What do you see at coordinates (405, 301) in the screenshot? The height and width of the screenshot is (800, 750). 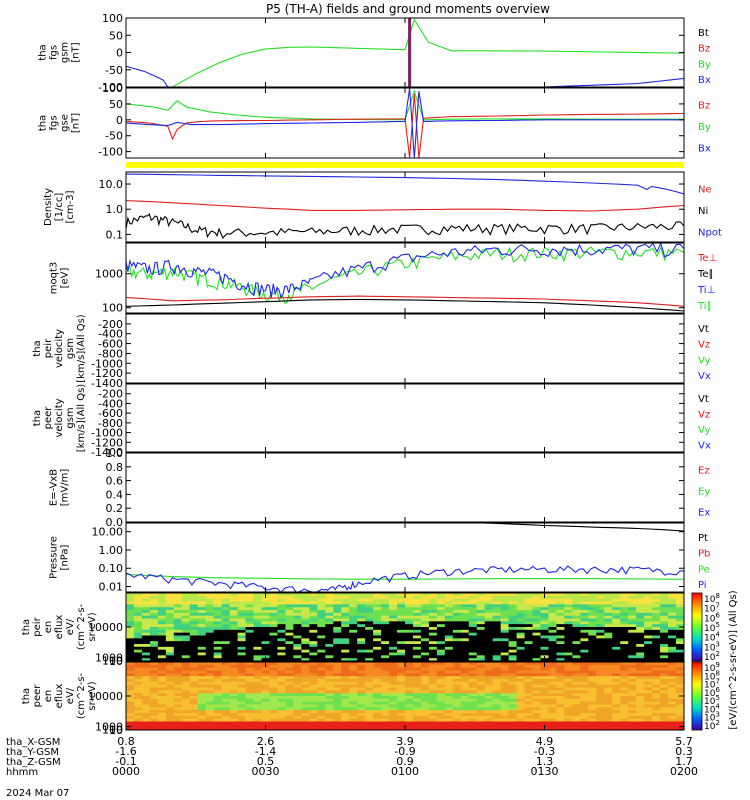 I see `trace-Te⊥` at bounding box center [405, 301].